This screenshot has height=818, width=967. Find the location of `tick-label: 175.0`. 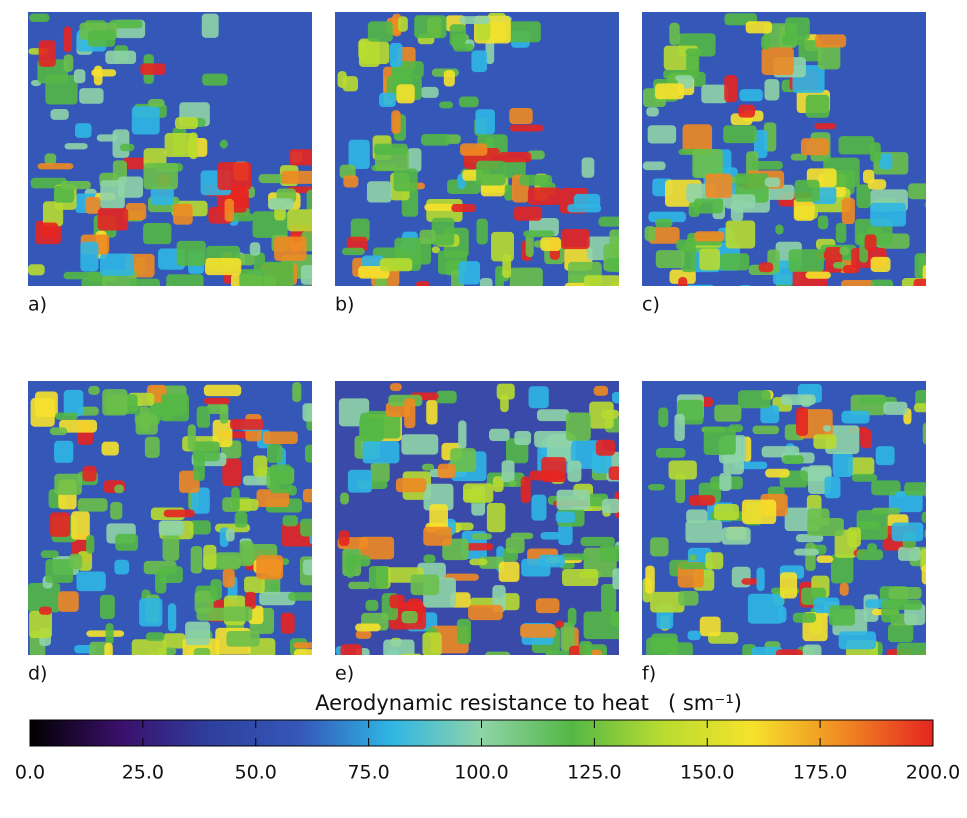

tick-label: 175.0 is located at coordinates (820, 773).